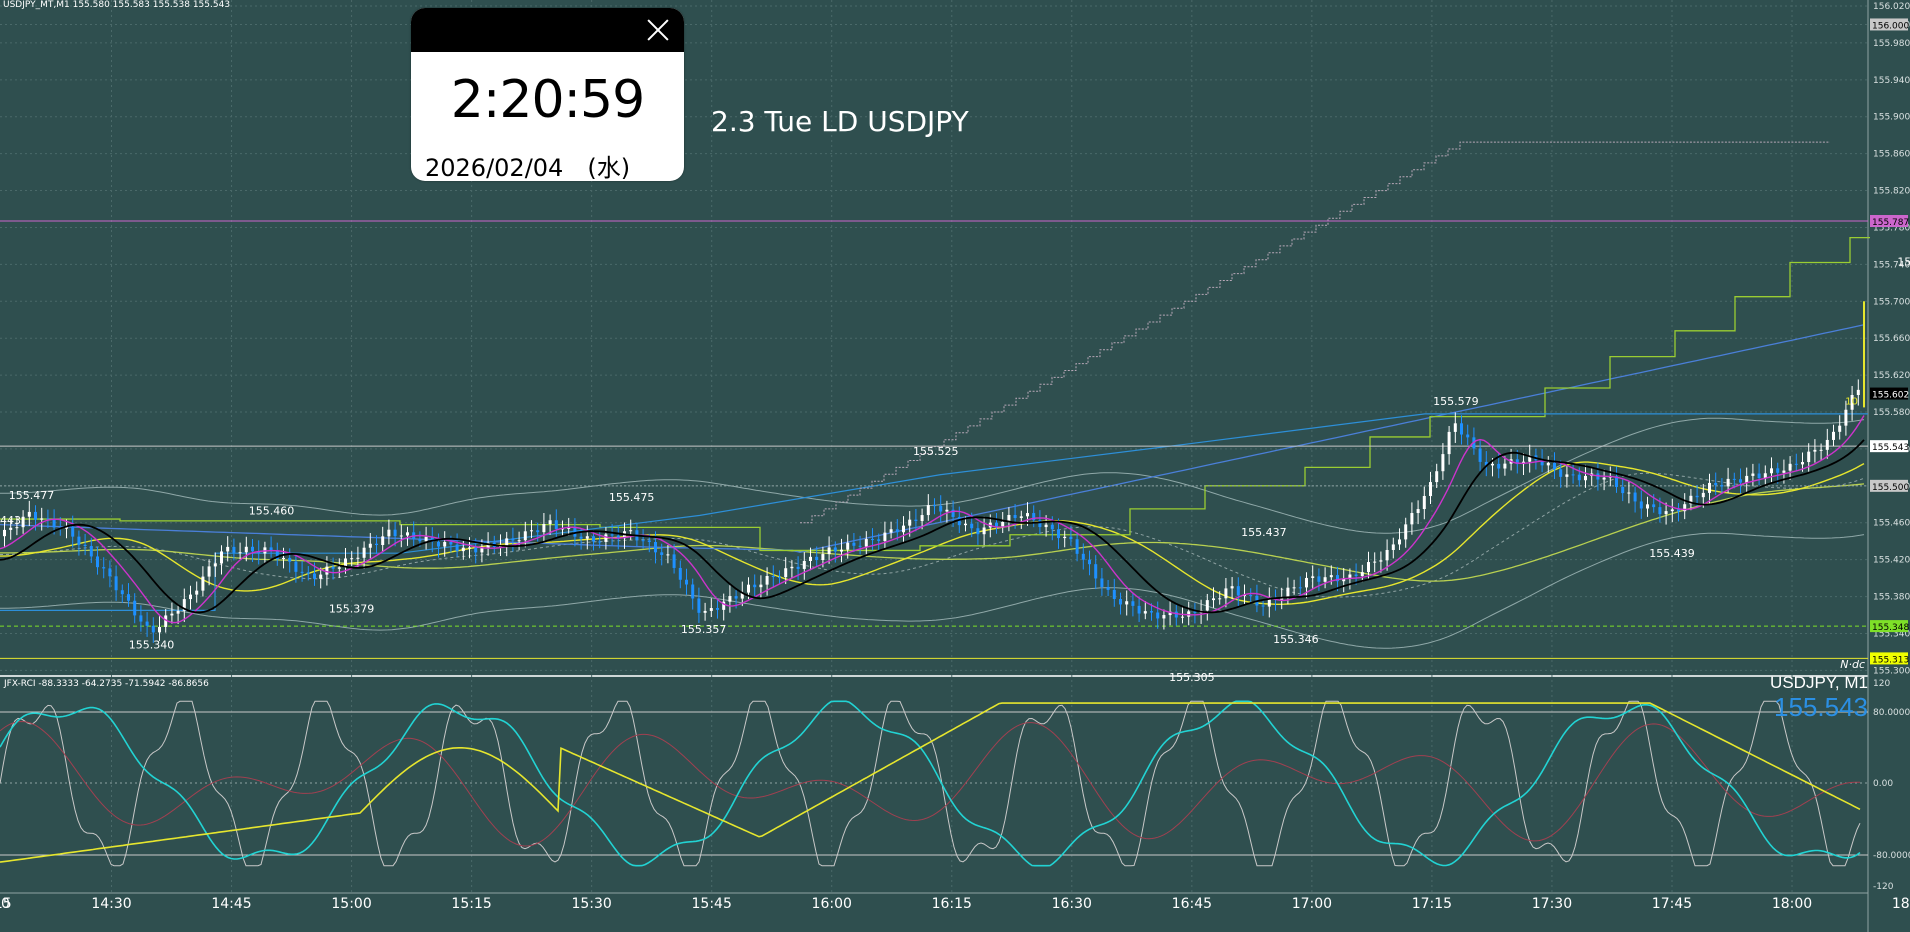 The image size is (1910, 932). What do you see at coordinates (1891, 155) in the screenshot?
I see `y-tick-label: 155.860` at bounding box center [1891, 155].